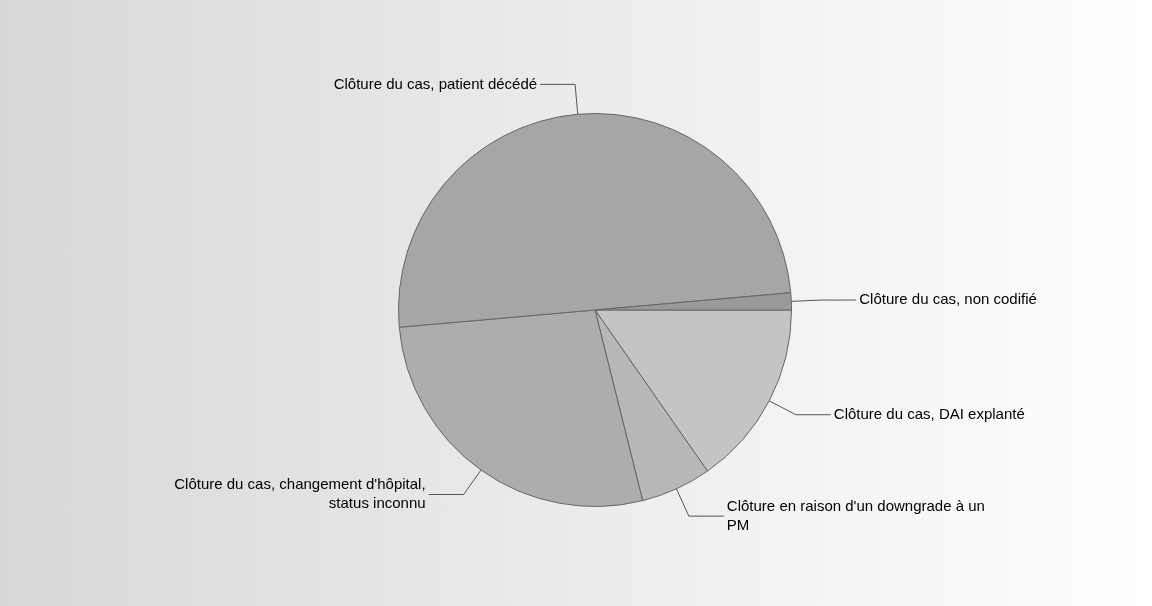 This screenshot has width=1152, height=606. Describe the element at coordinates (855, 514) in the screenshot. I see `slice-label: Clôture en raison d'un downgrade à un PM` at that location.